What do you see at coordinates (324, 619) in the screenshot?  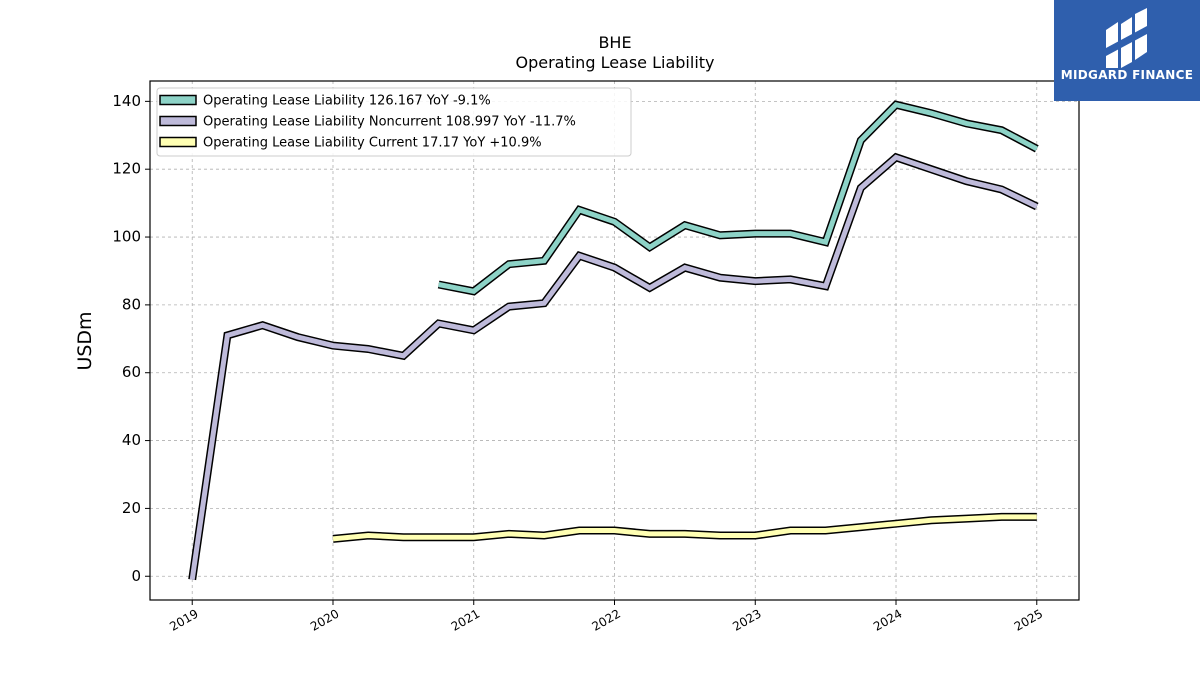 I see `x-tick-label: 2020` at bounding box center [324, 619].